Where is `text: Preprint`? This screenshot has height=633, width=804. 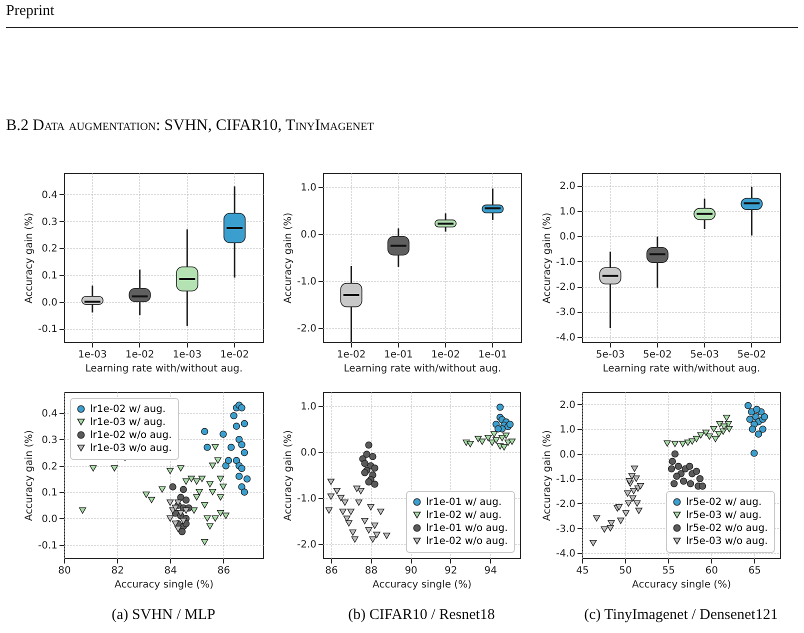 text: Preprint is located at coordinates (30, 11).